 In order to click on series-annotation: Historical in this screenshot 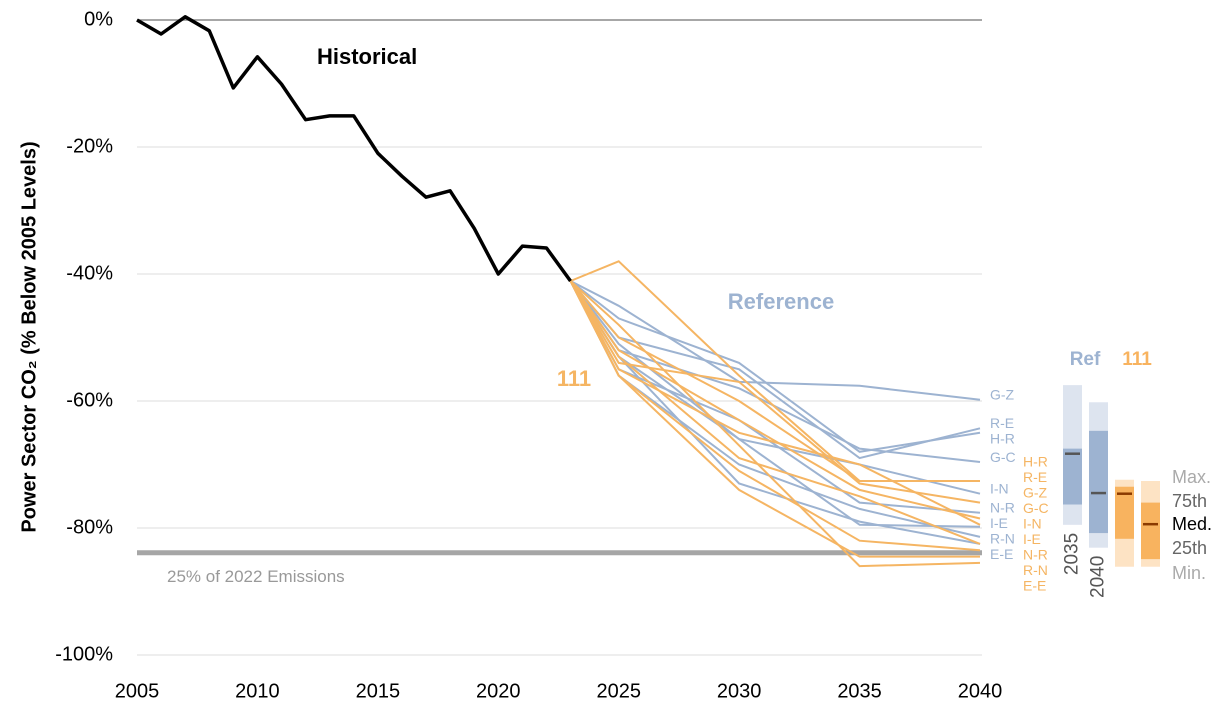, I will do `click(367, 56)`.